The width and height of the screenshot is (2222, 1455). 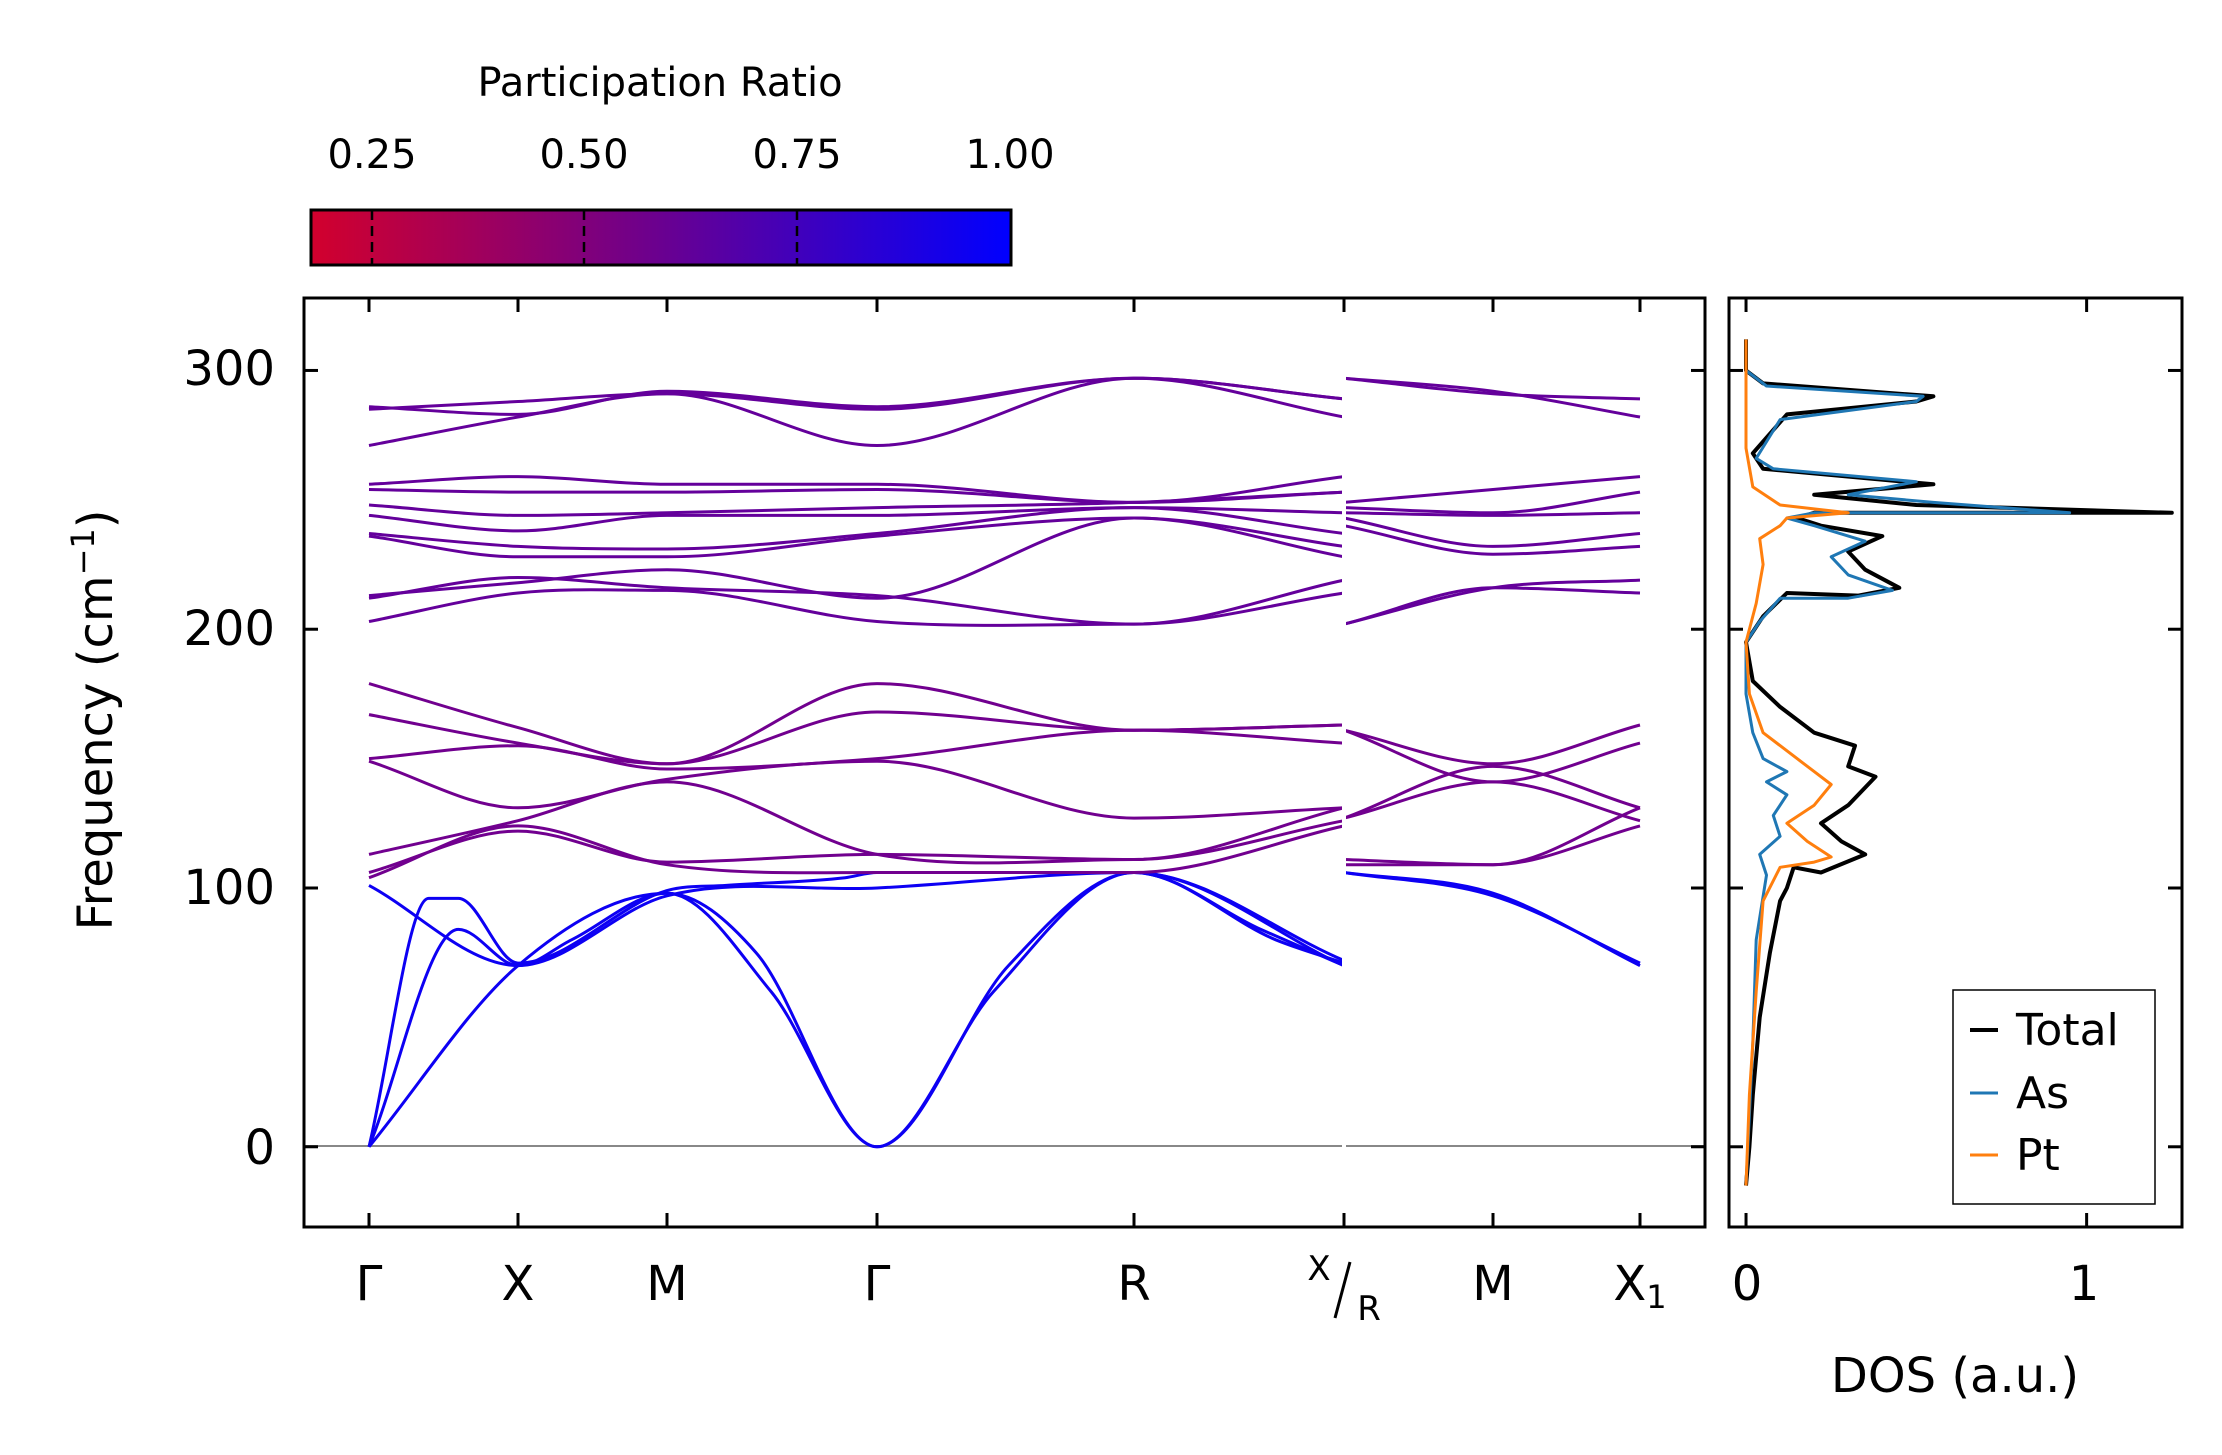 I want to click on kpoint-label-x1: X1, so click(x=1639, y=1286).